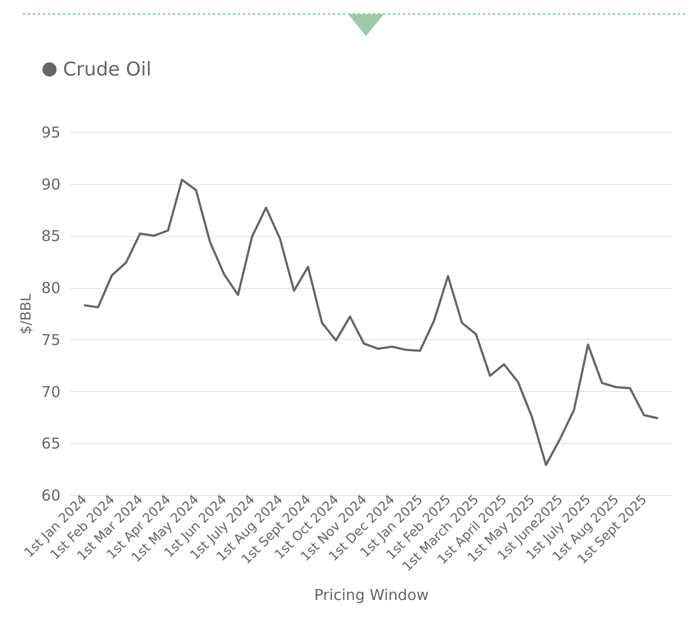 Image resolution: width=688 pixels, height=640 pixels. I want to click on y-axis-title: $/BBL, so click(26, 313).